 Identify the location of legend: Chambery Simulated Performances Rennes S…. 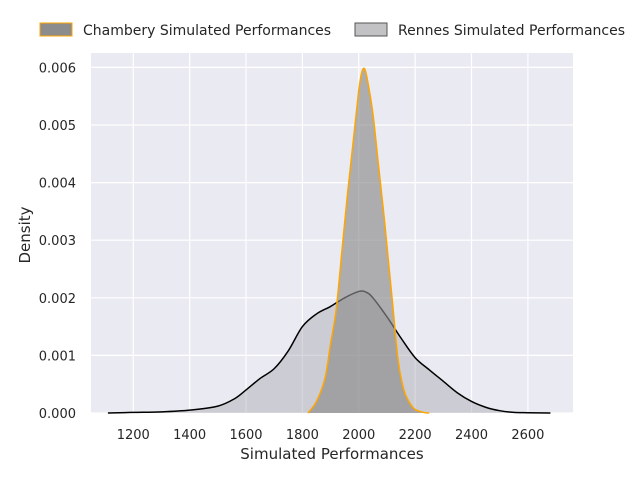
(332, 30).